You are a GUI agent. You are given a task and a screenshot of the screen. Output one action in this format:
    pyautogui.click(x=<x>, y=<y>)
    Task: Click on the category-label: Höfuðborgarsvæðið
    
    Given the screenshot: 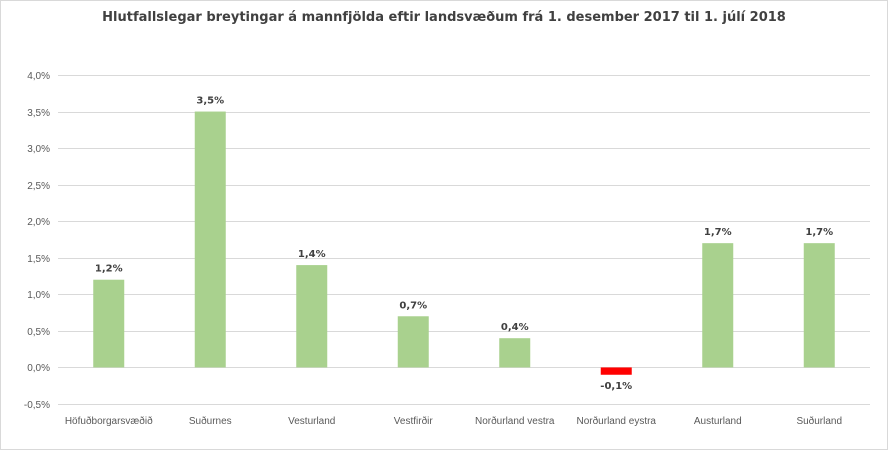 What is the action you would take?
    pyautogui.click(x=109, y=421)
    